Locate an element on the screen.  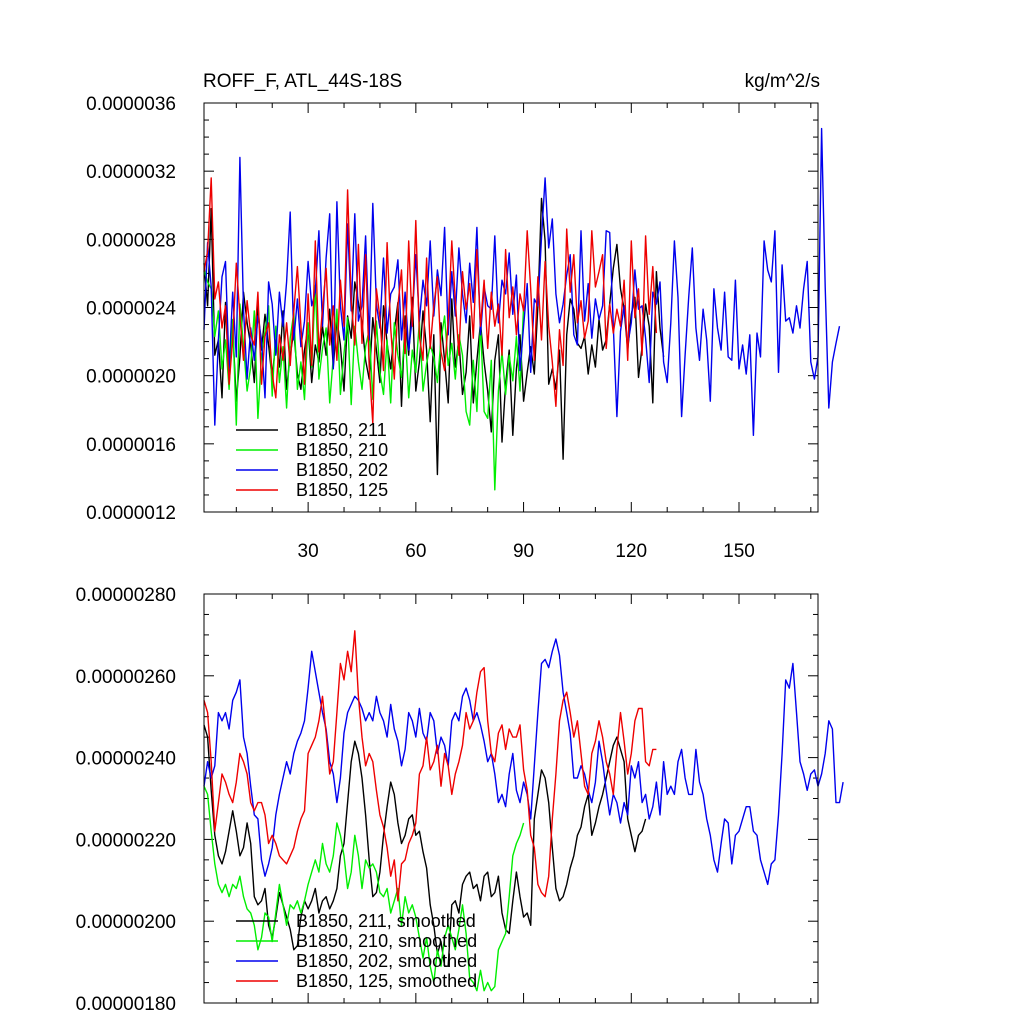
legend-label-0: B1850, 211, smoothed is located at coordinates (386, 921).